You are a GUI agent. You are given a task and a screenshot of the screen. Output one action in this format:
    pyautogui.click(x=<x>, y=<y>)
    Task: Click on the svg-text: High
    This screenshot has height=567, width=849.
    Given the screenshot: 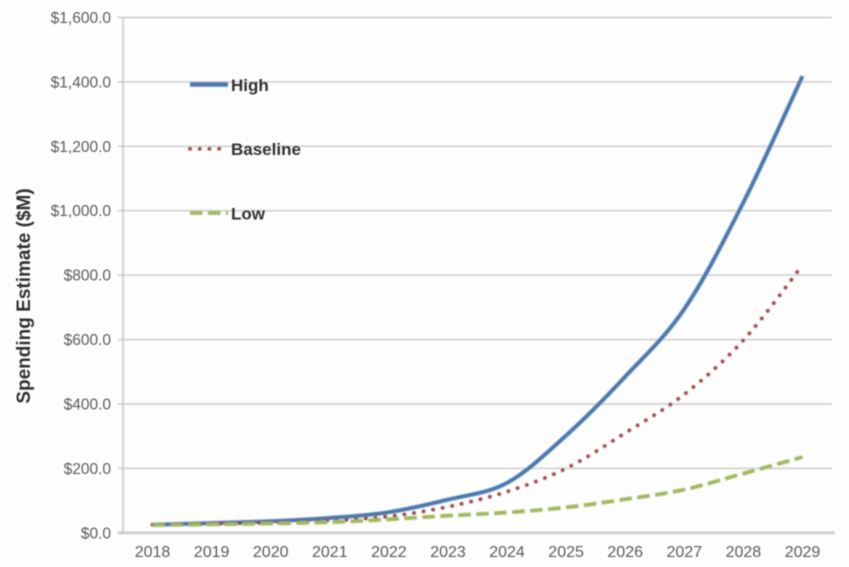 What is the action you would take?
    pyautogui.click(x=250, y=85)
    